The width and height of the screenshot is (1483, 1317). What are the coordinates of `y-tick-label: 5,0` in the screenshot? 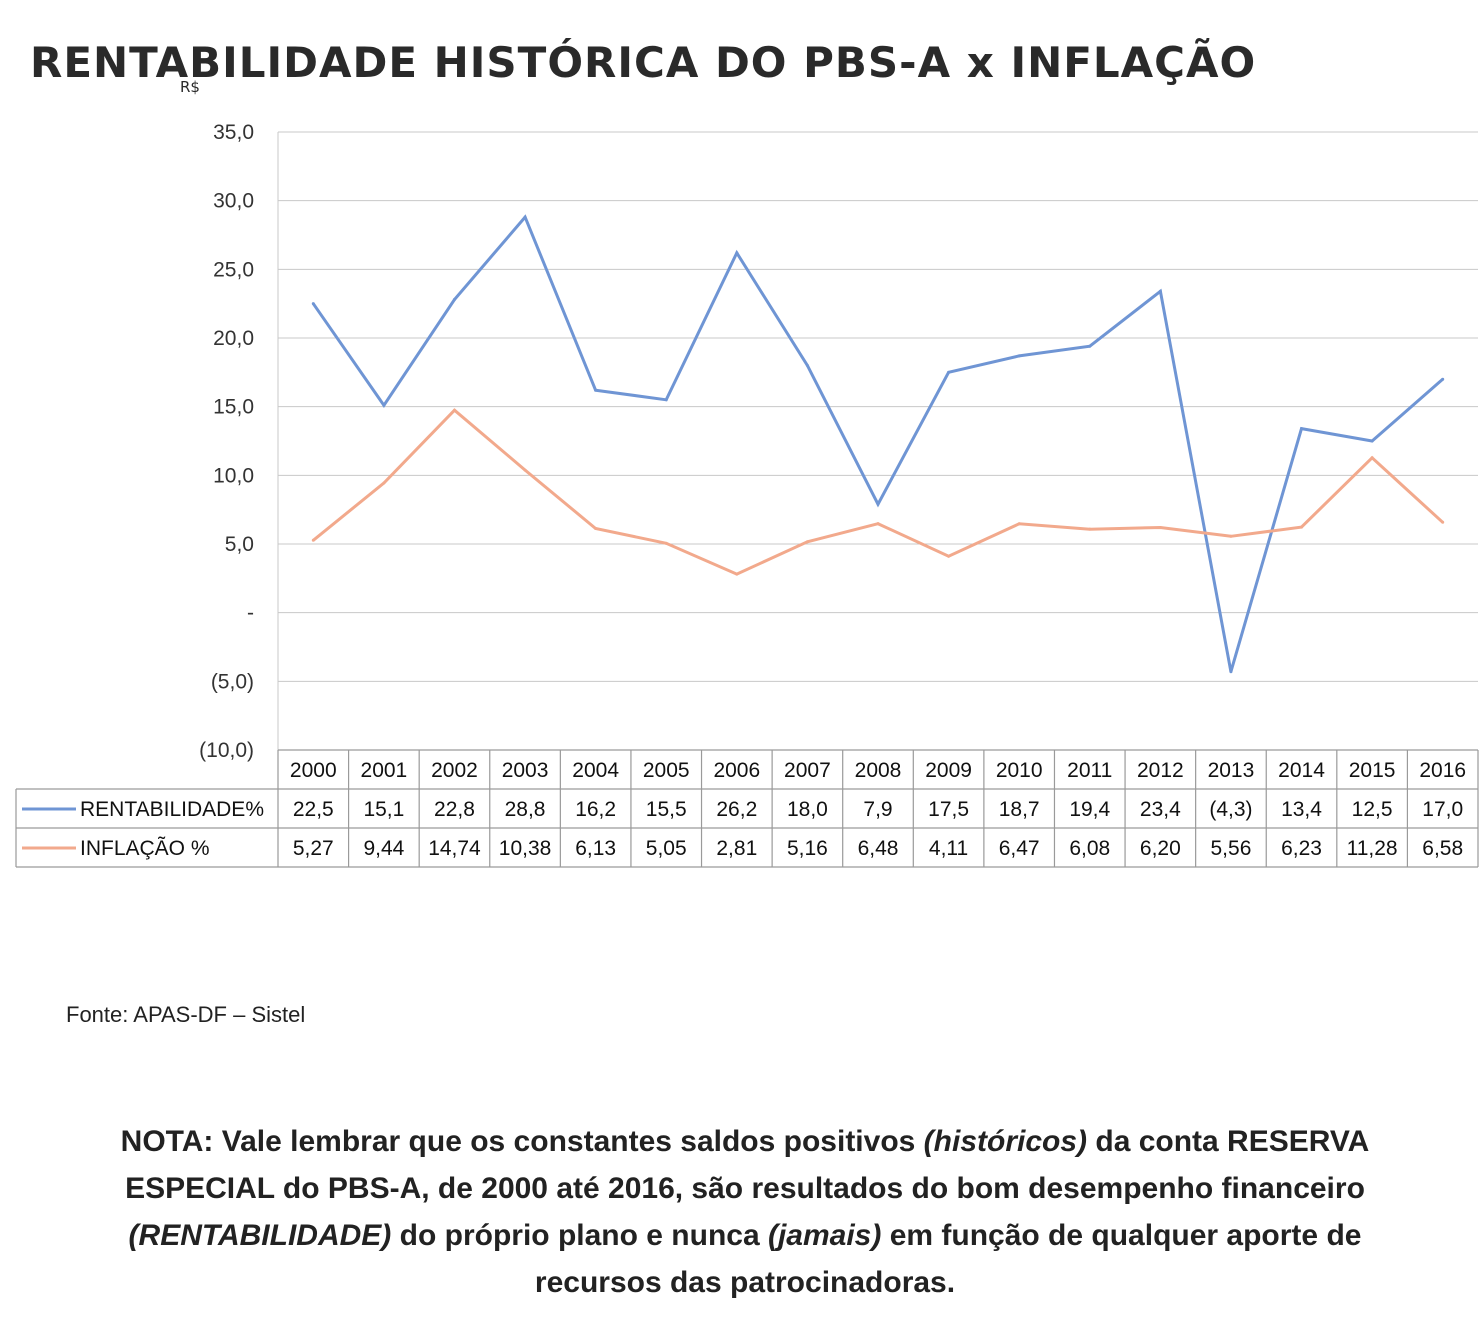 It's located at (239, 544).